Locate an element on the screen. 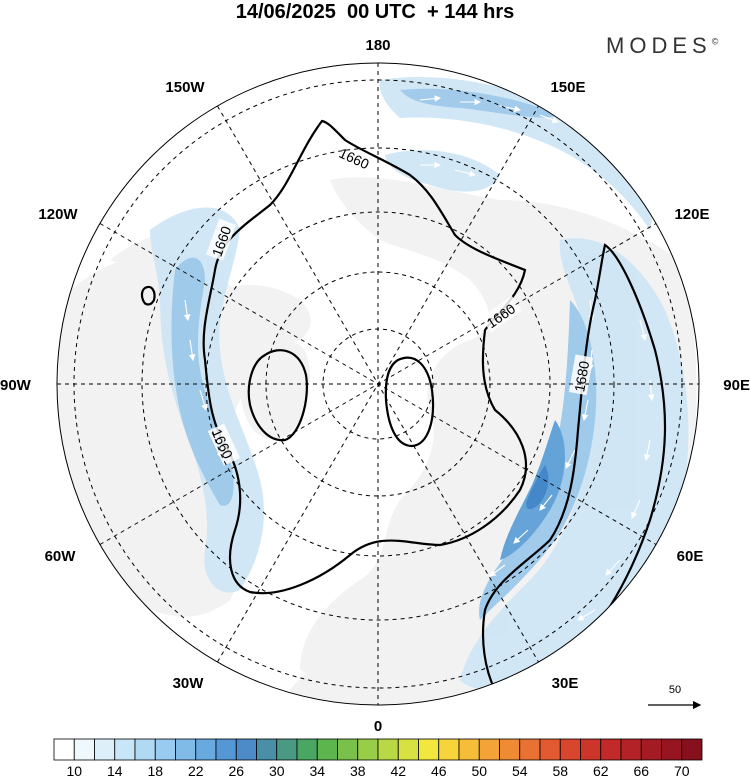 This screenshot has height=782, width=750. colorbar-tick-label: 30 is located at coordinates (277, 771).